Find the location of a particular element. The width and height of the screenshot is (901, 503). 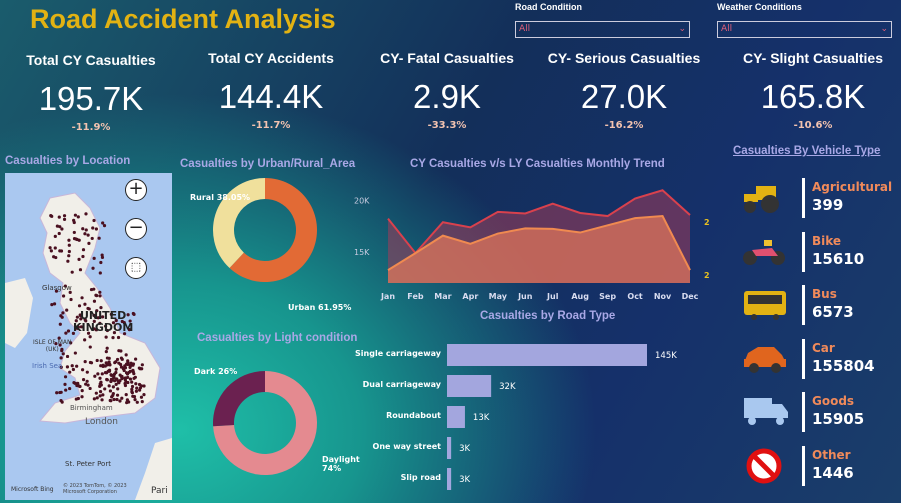

x-tick-label: Aug is located at coordinates (580, 296).